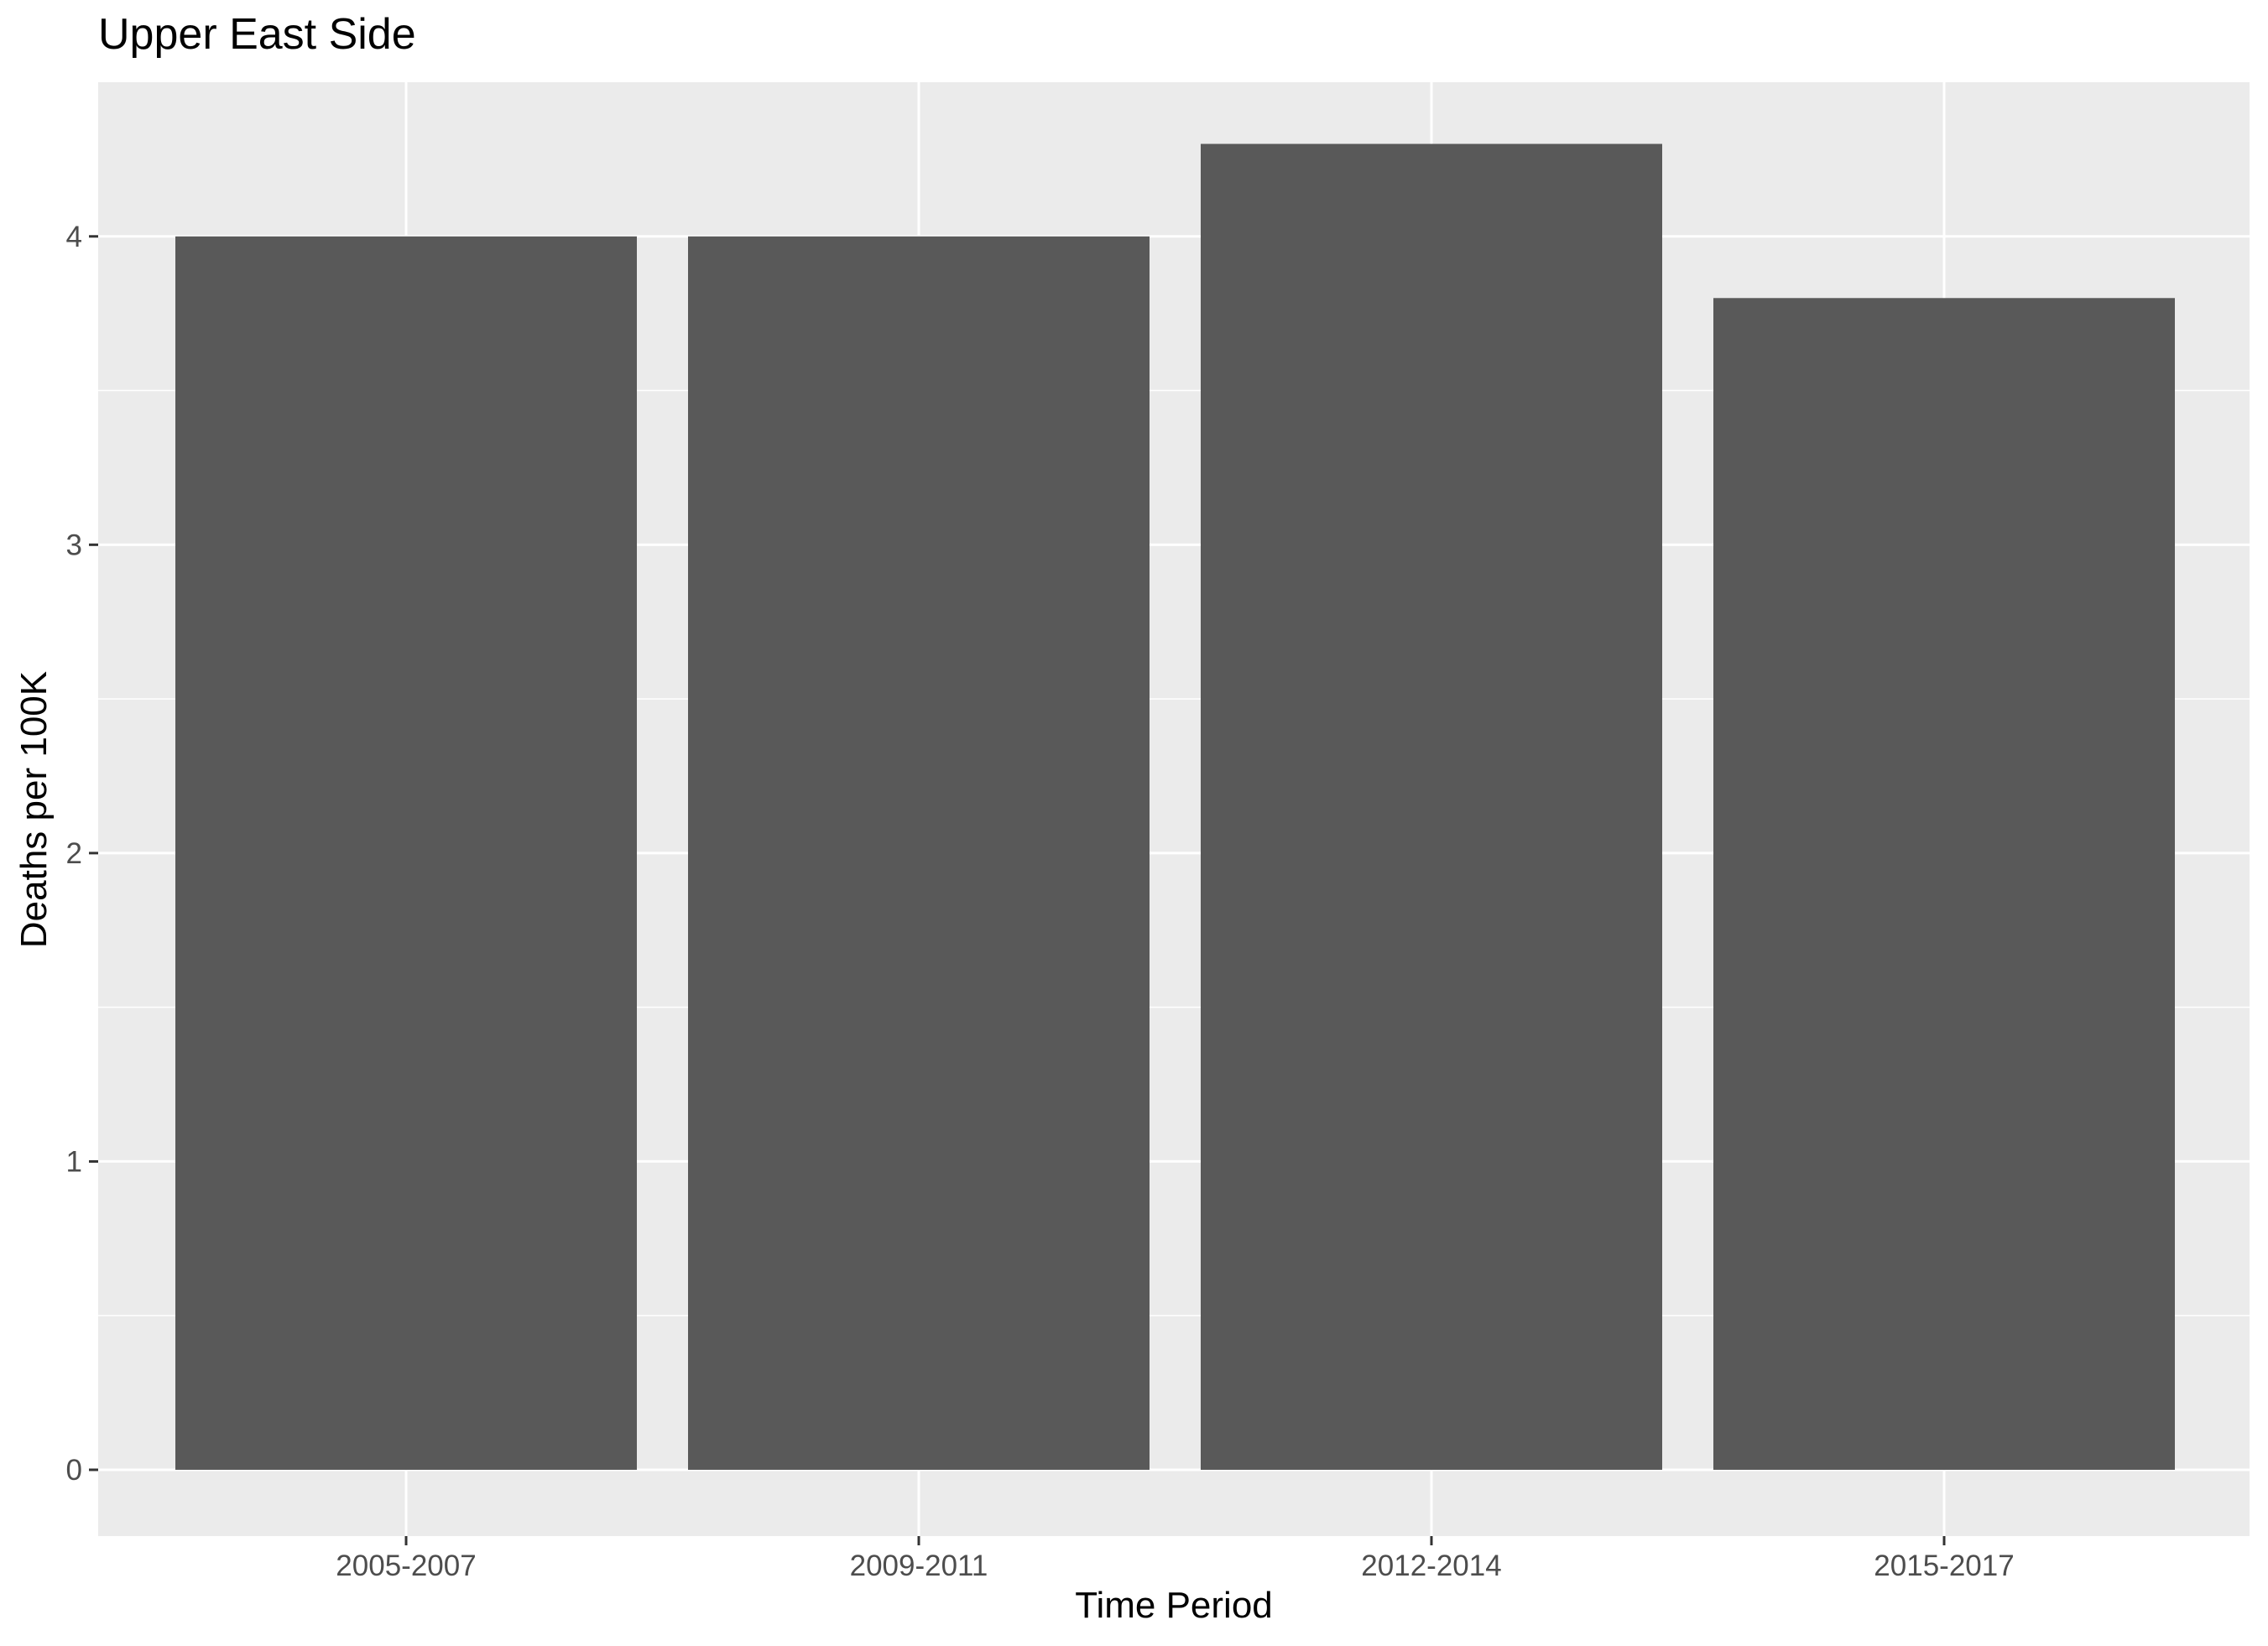 This screenshot has height=1646, width=2268. Describe the element at coordinates (74, 545) in the screenshot. I see `y-tick-label: 3` at that location.